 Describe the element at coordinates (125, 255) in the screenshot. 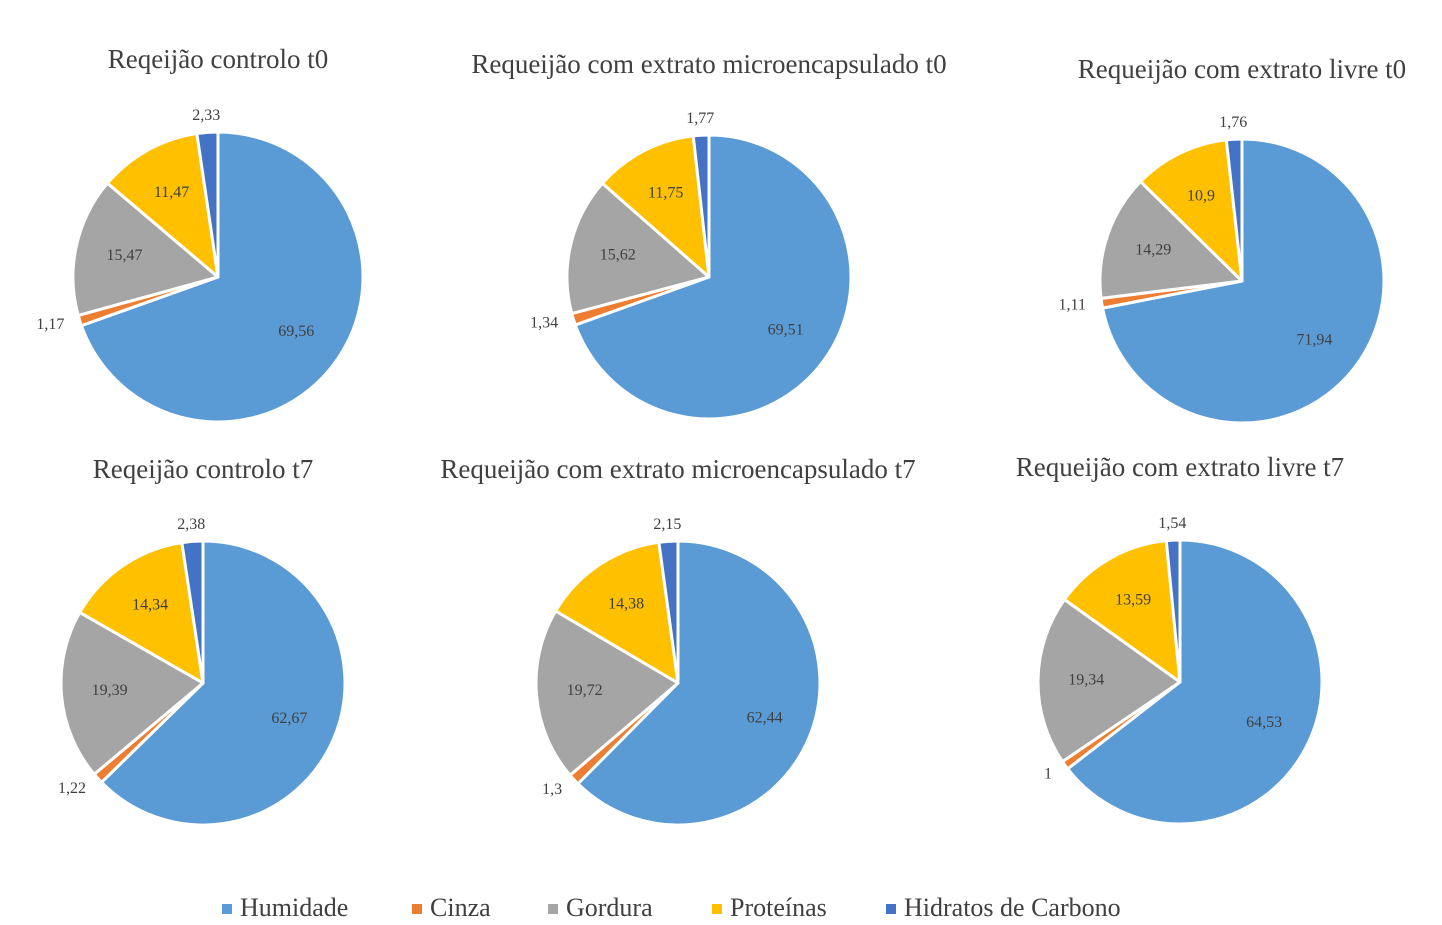

I see `data-label: 15,47` at that location.